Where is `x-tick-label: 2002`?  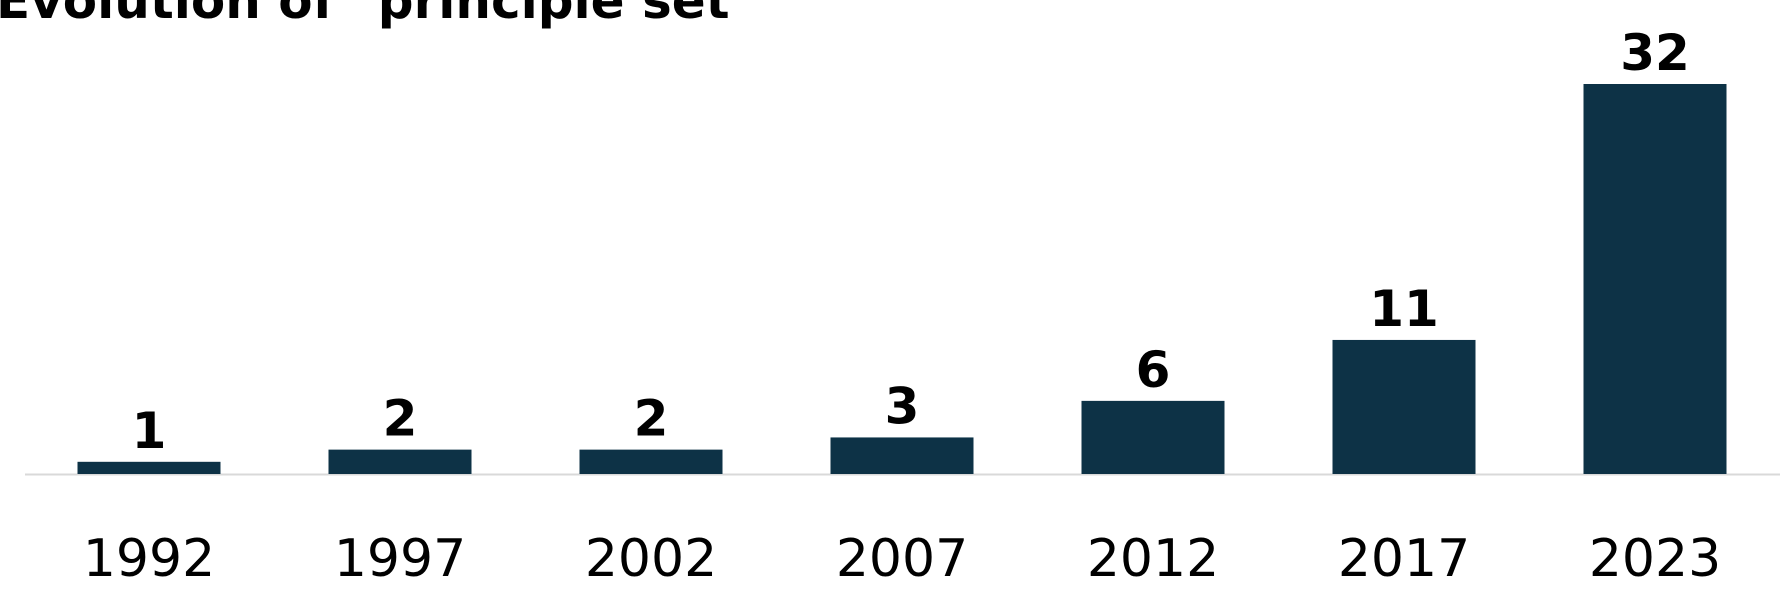 x-tick-label: 2002 is located at coordinates (651, 559).